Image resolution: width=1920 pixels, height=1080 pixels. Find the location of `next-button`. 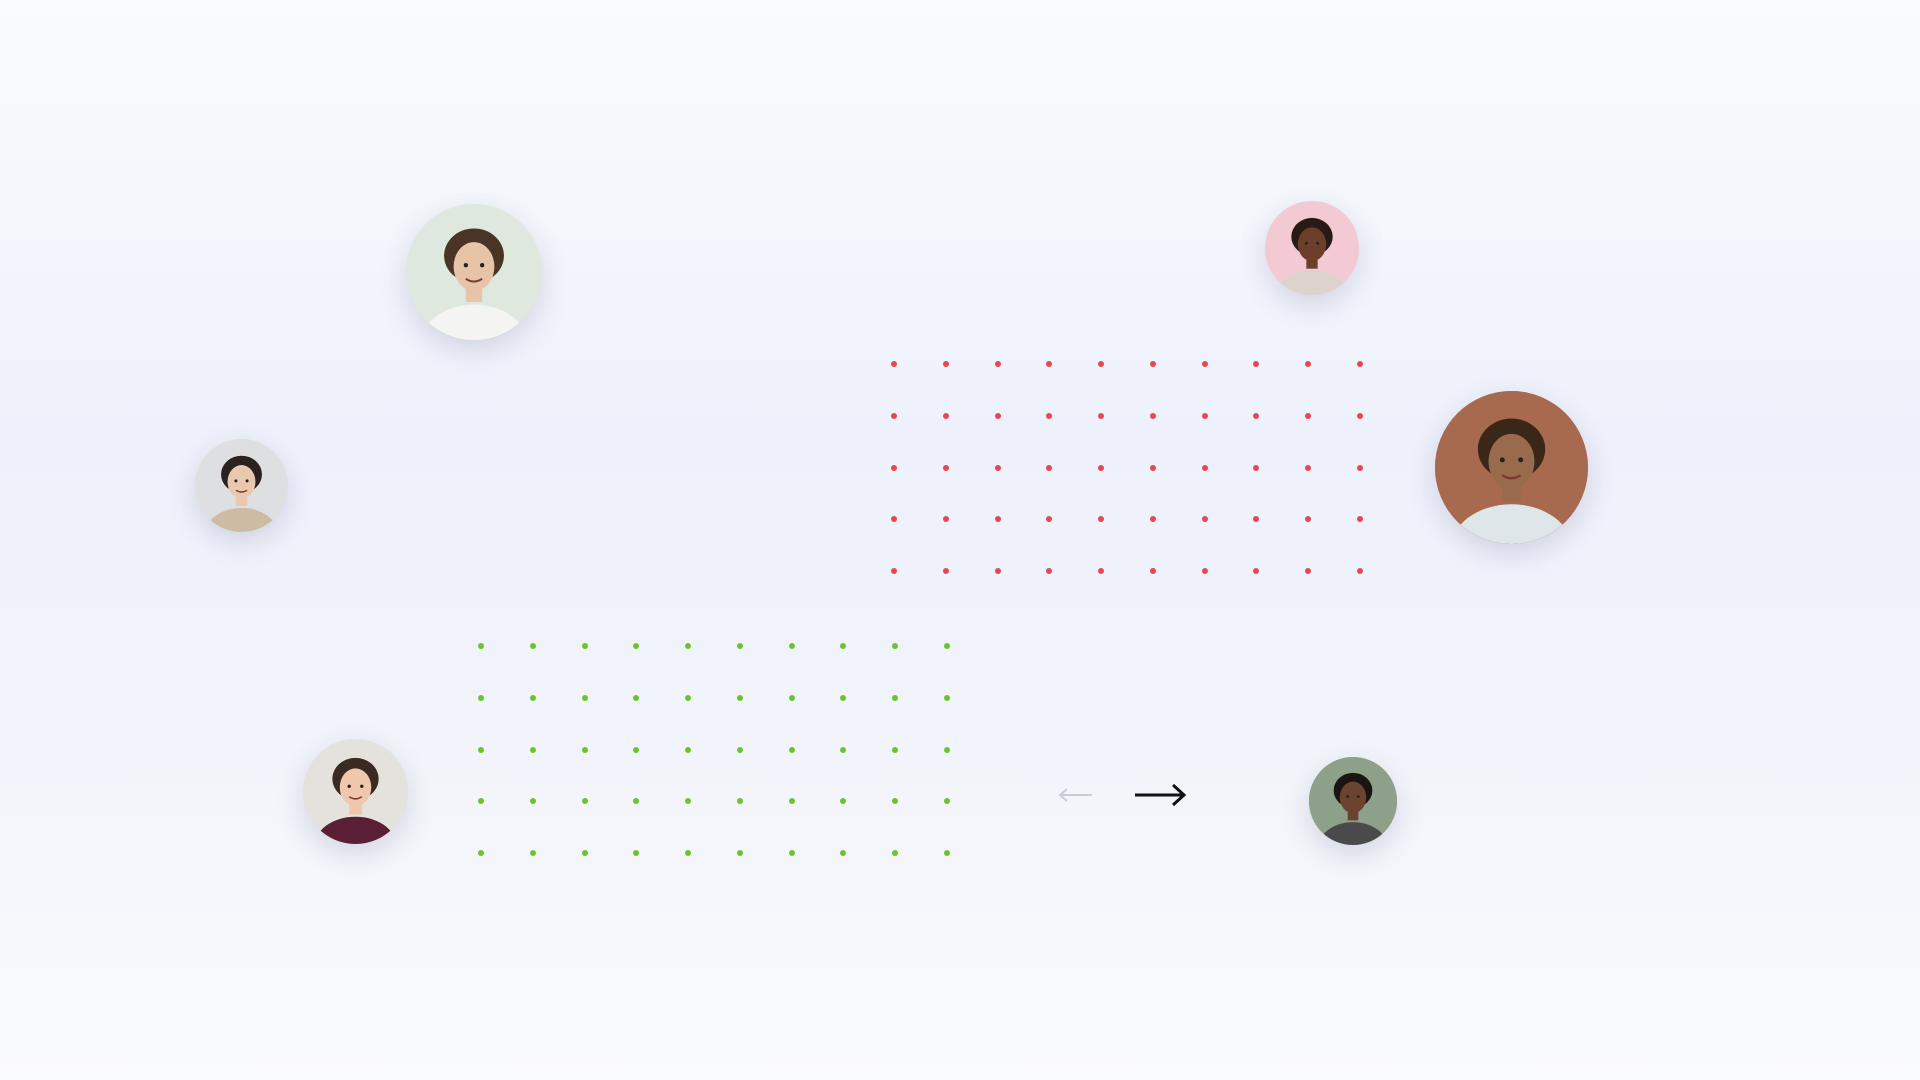

next-button is located at coordinates (1160, 795).